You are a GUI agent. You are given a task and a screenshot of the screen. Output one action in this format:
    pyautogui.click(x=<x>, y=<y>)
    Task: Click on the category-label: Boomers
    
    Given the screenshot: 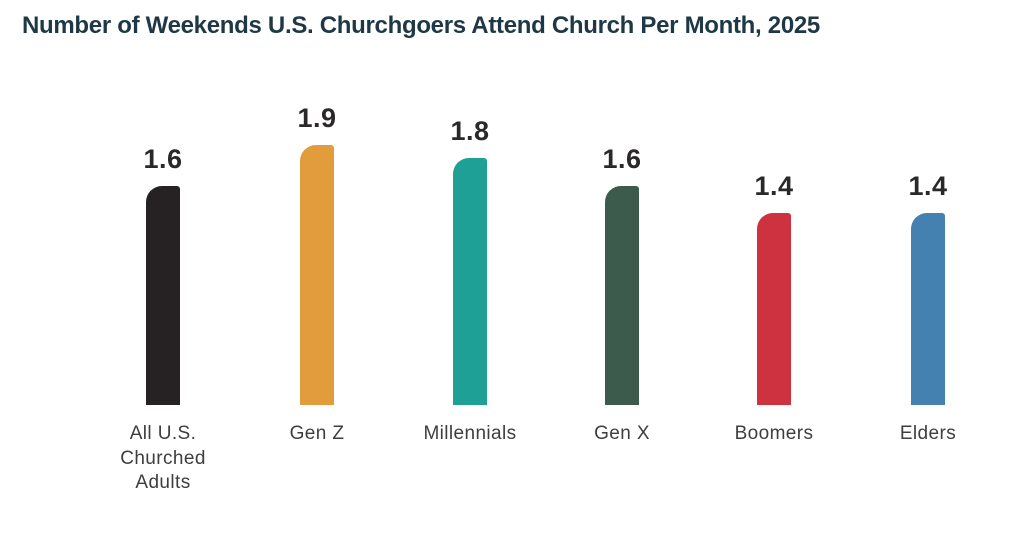 What is the action you would take?
    pyautogui.click(x=774, y=433)
    